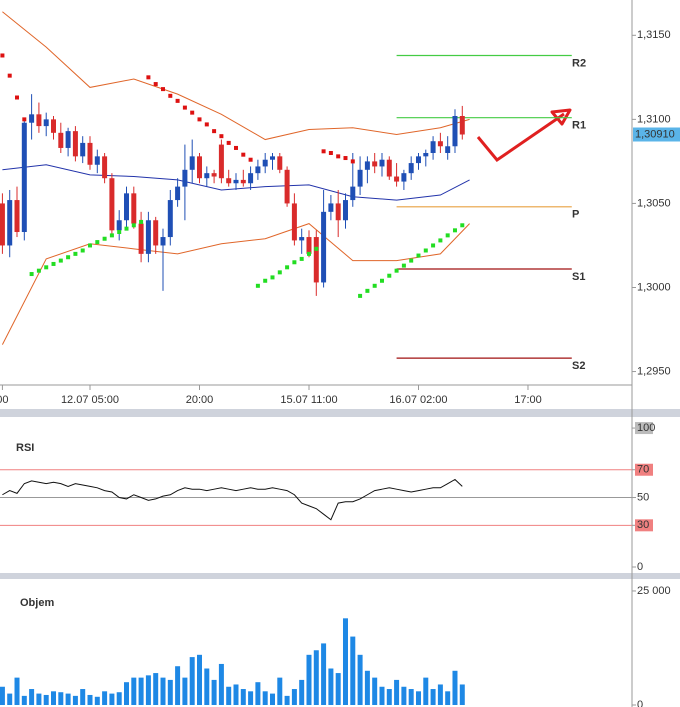  Describe the element at coordinates (643, 525) in the screenshot. I see `y-tick-label: 30` at that location.